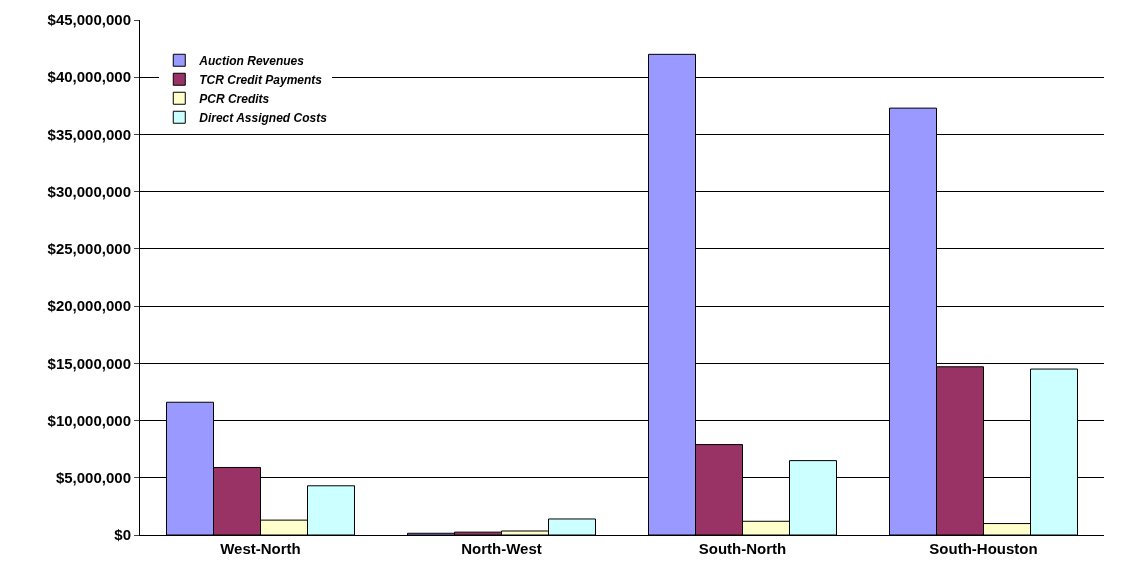 This screenshot has width=1124, height=575. What do you see at coordinates (742, 548) in the screenshot?
I see `x-tick-label: South-North` at bounding box center [742, 548].